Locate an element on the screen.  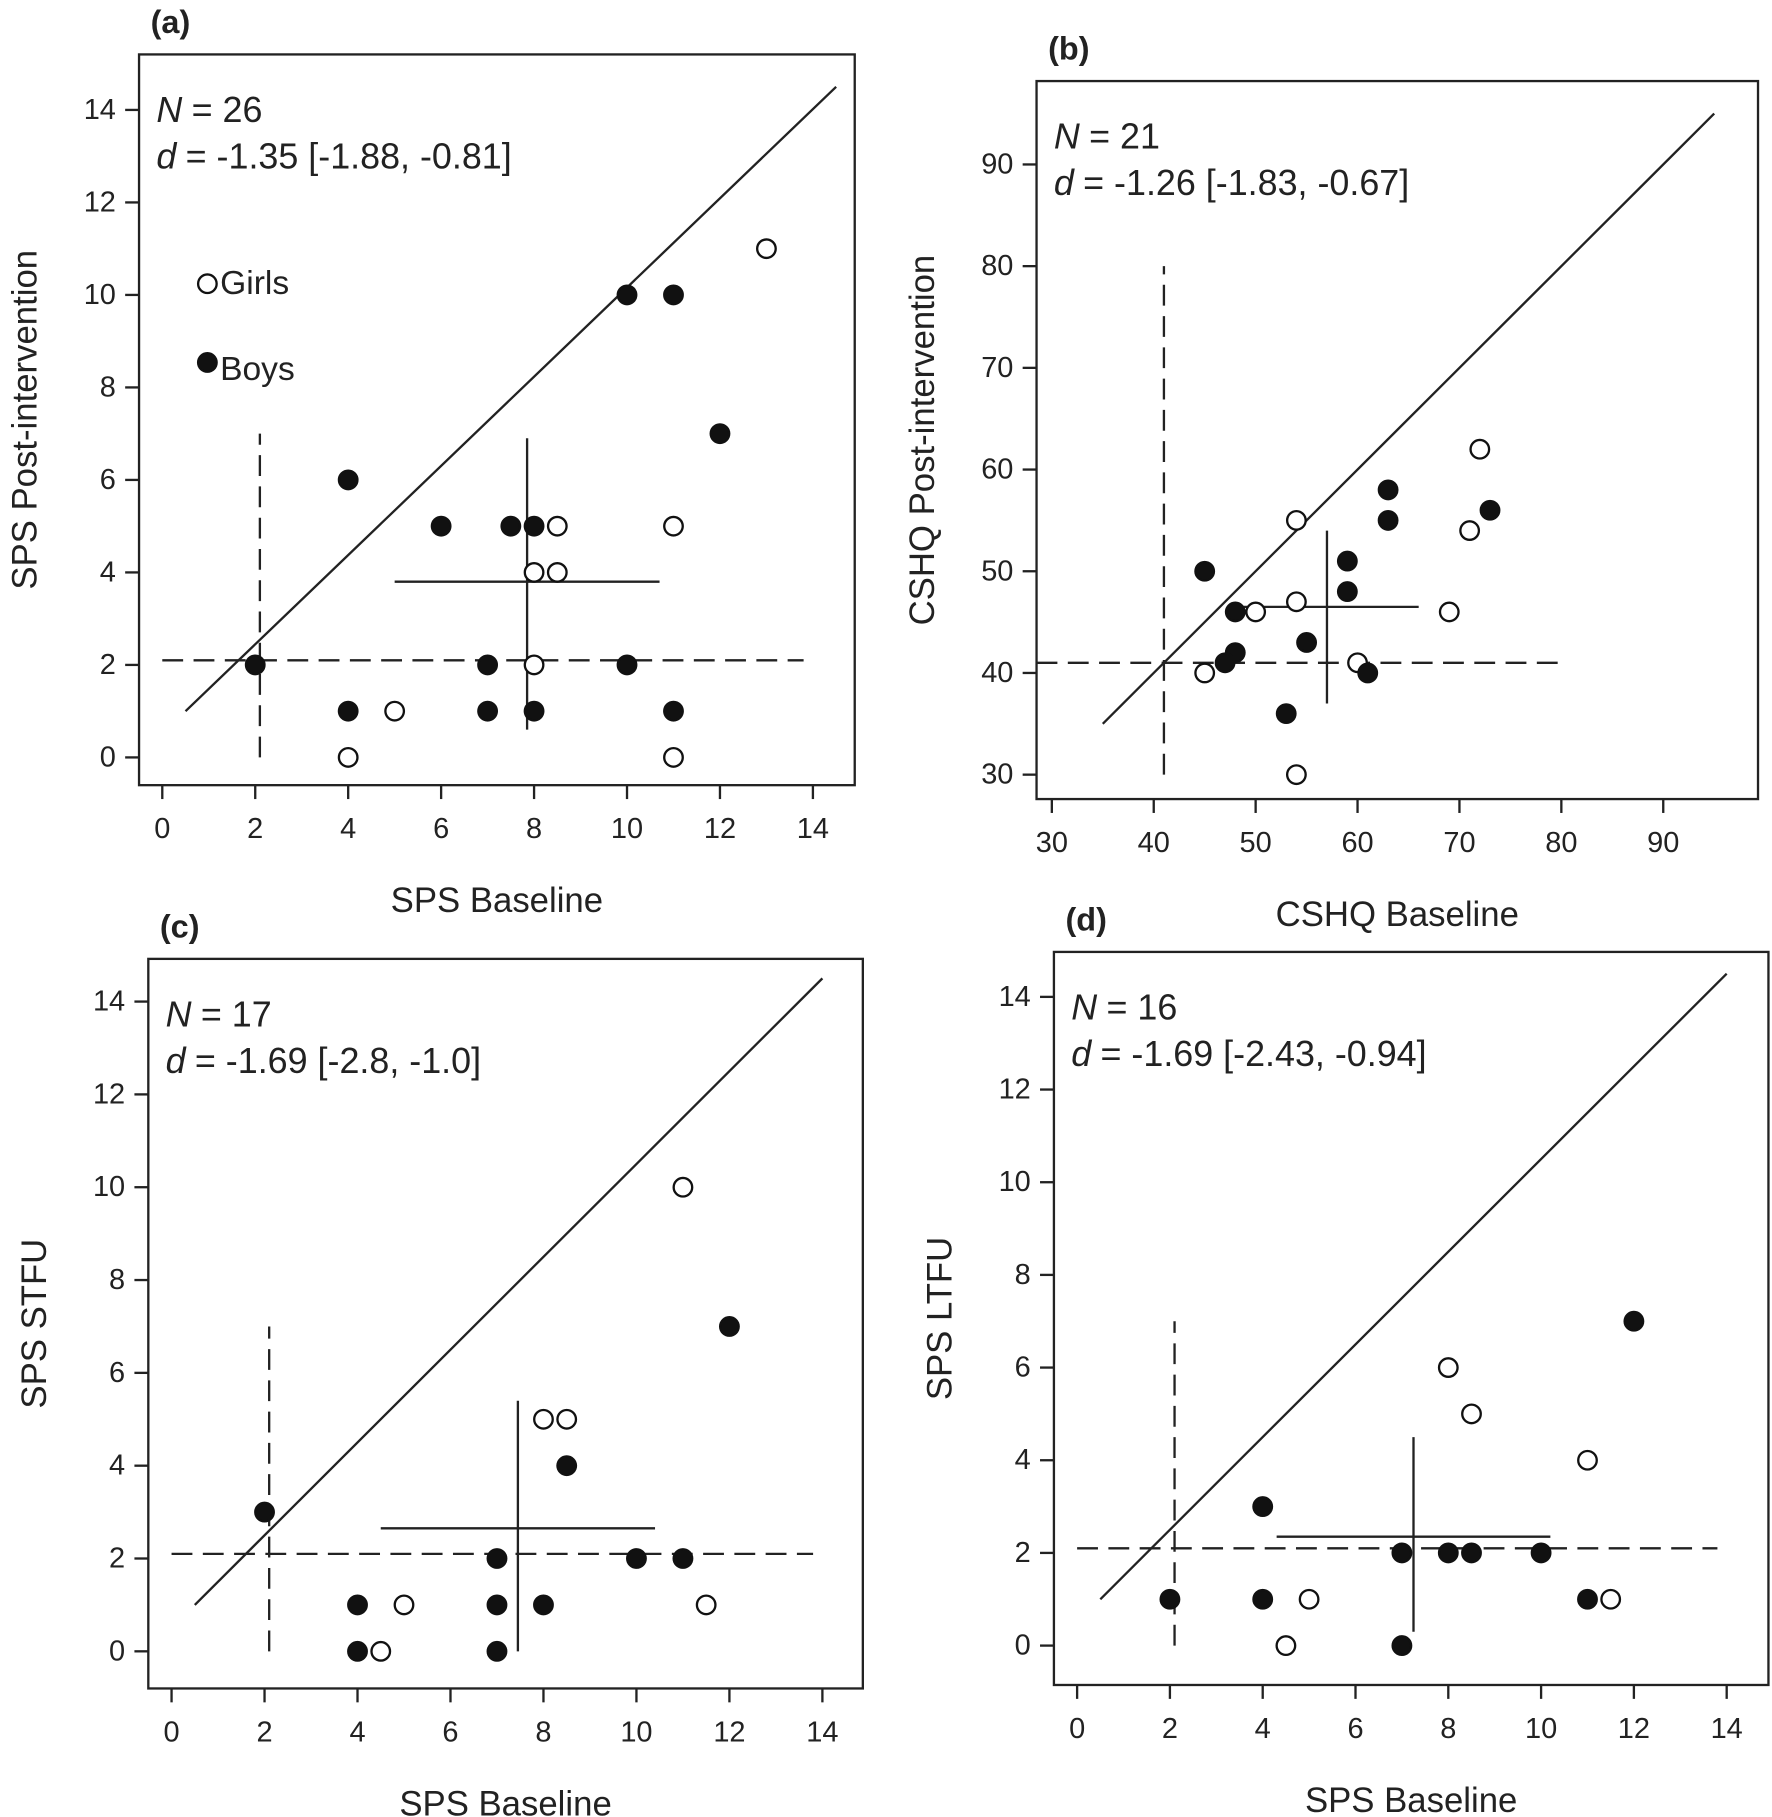
y-tick-label: 12 is located at coordinates (100, 202).